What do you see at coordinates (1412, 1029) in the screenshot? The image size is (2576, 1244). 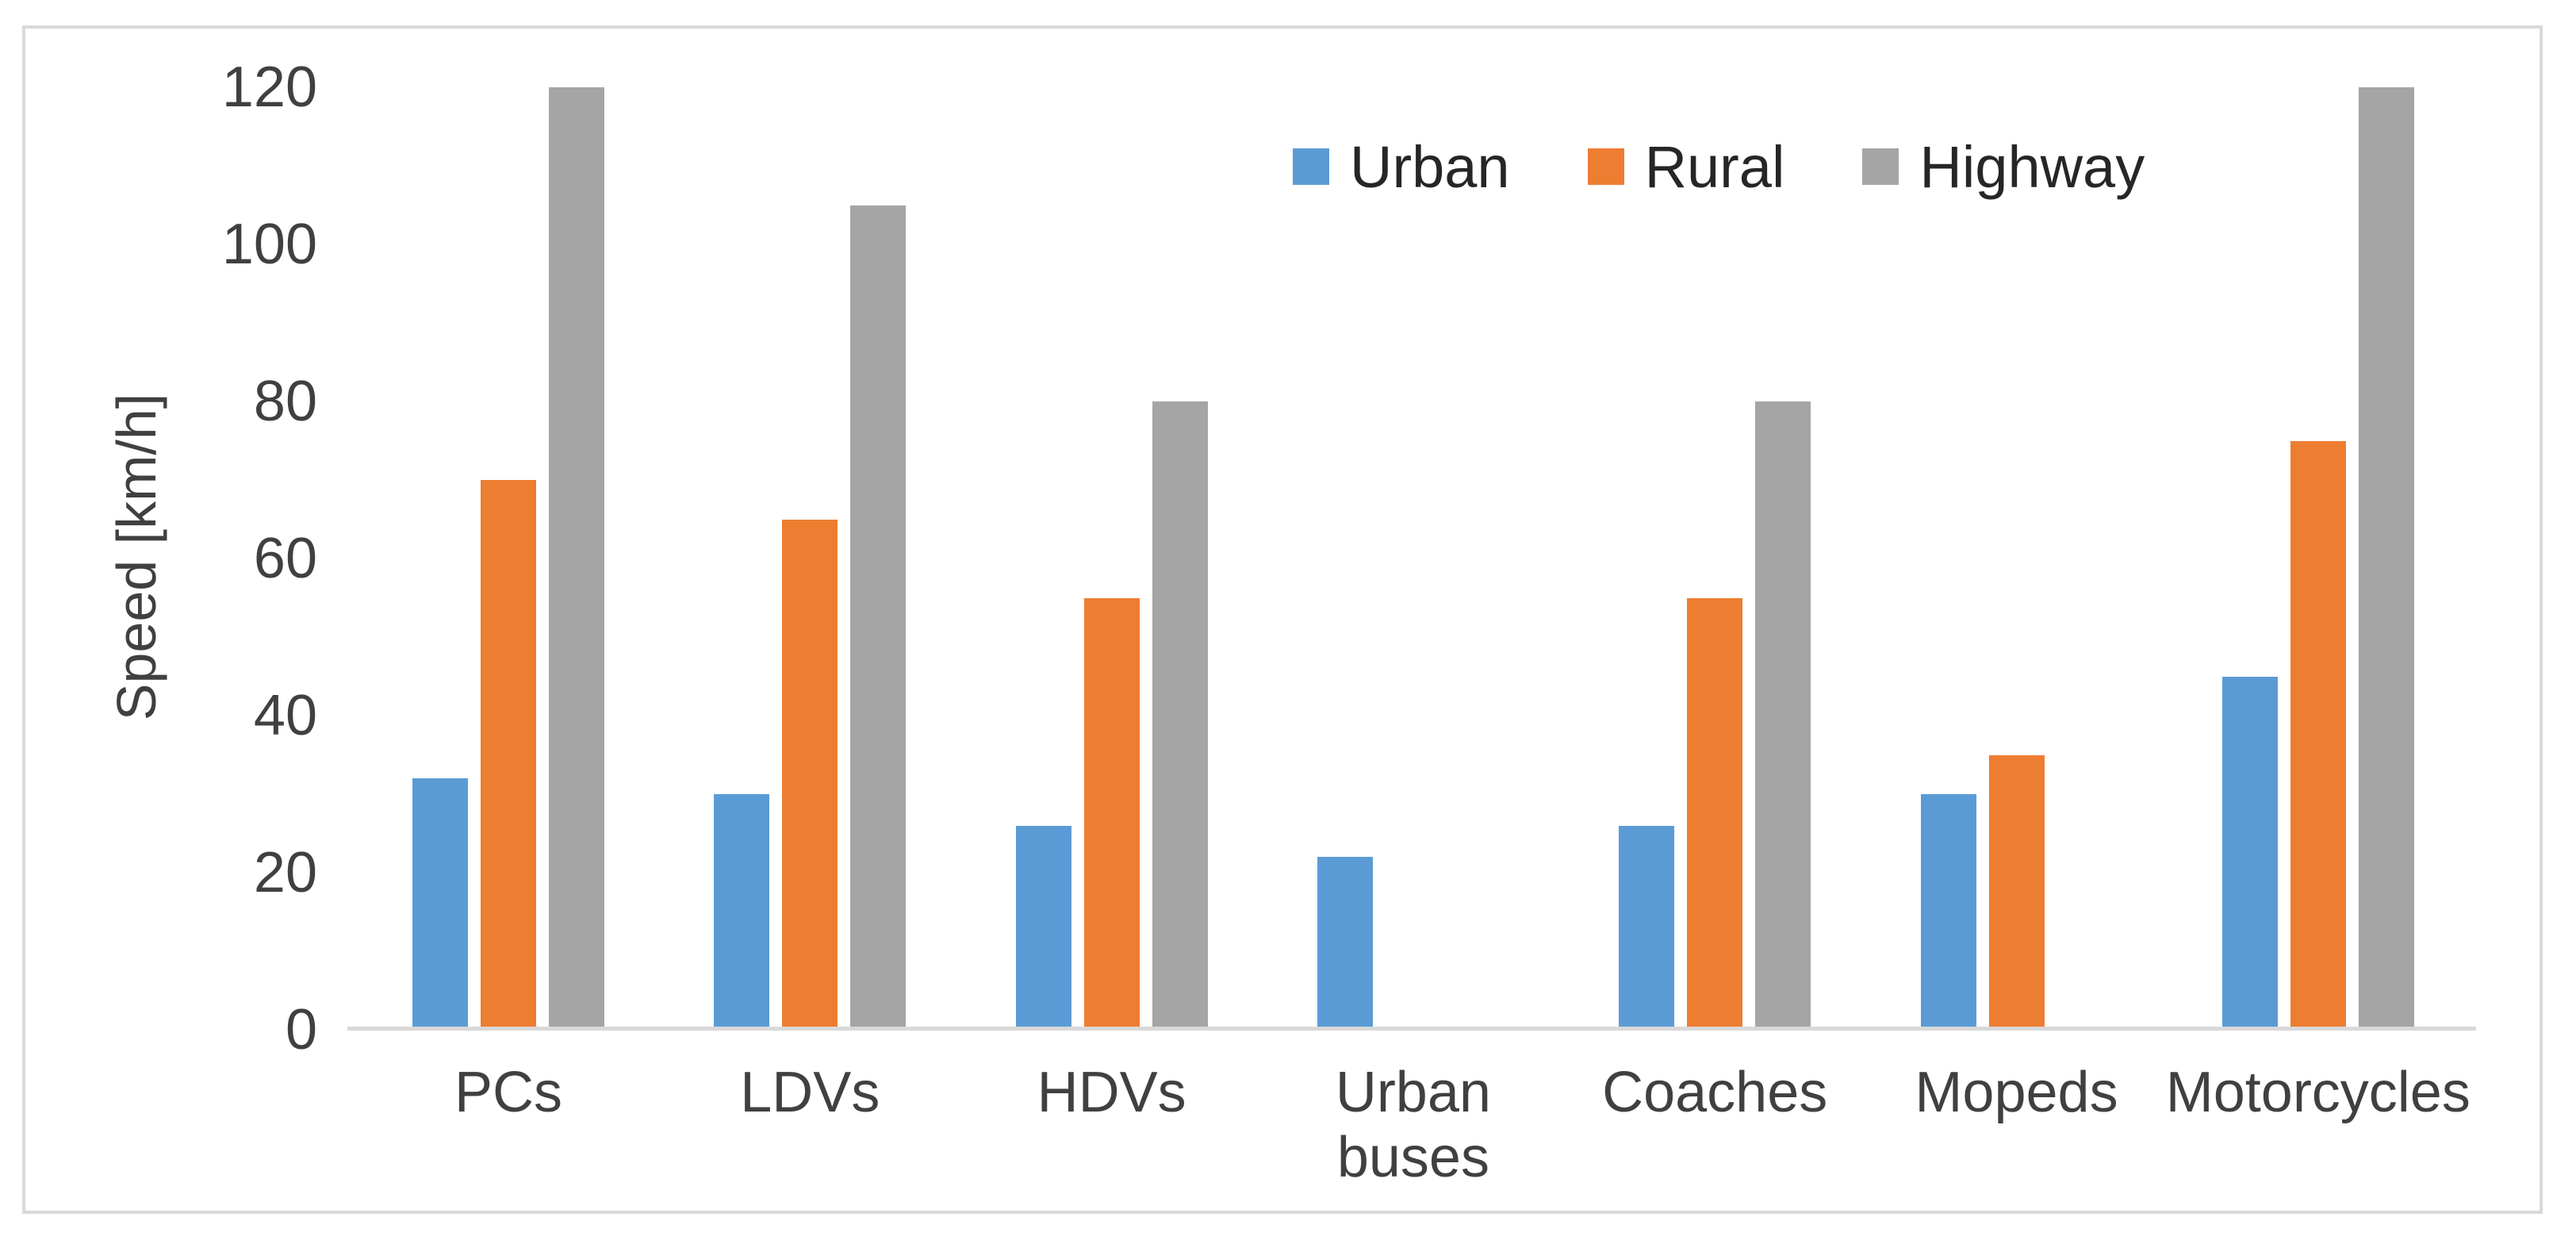 I see `x-axis-line` at bounding box center [1412, 1029].